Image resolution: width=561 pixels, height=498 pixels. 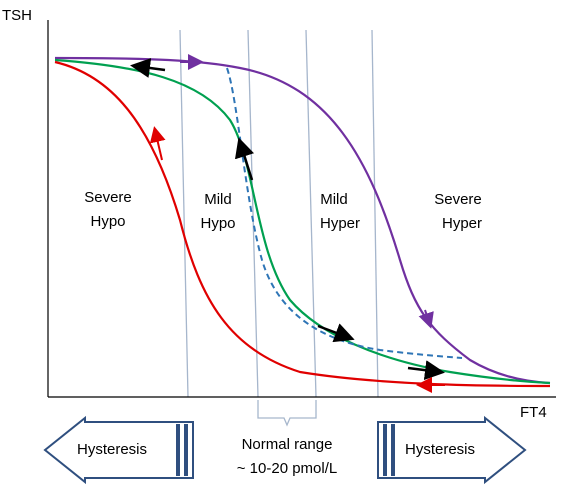 What do you see at coordinates (17, 15) in the screenshot?
I see `y-axis-label: TSH` at bounding box center [17, 15].